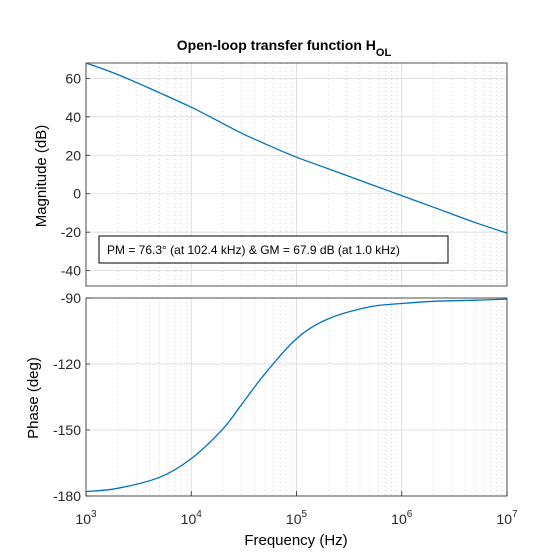 This screenshot has width=560, height=560. Describe the element at coordinates (295, 540) in the screenshot. I see `x-axis-label: Frequency (Hz)` at that location.